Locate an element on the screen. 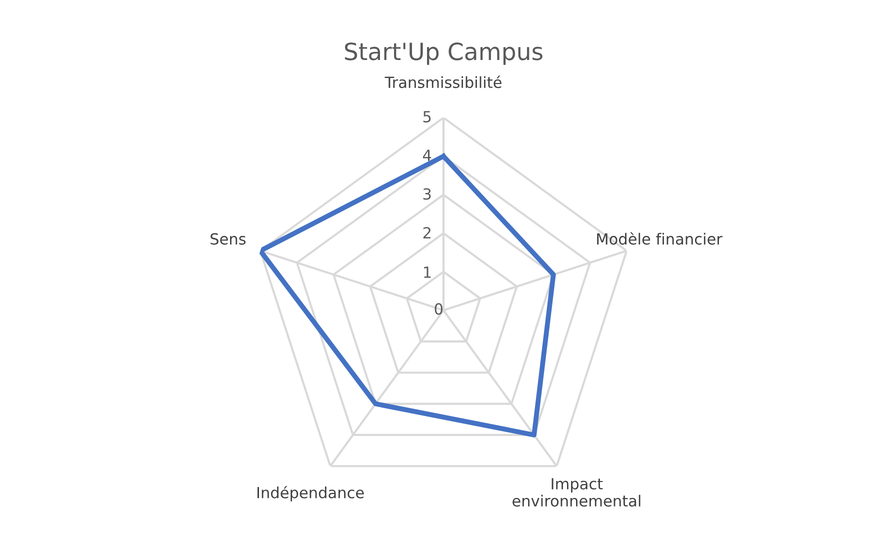 The image size is (887, 535). y-tick-label: 4 is located at coordinates (427, 155).